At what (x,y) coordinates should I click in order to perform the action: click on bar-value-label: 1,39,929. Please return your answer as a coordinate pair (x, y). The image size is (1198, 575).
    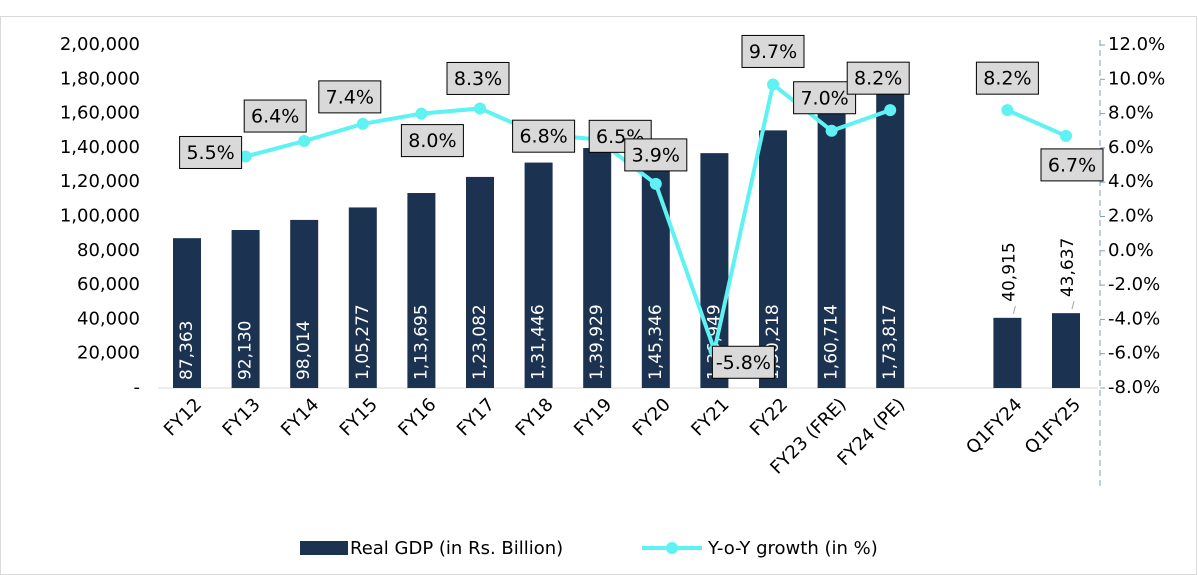
    Looking at the image, I should click on (597, 342).